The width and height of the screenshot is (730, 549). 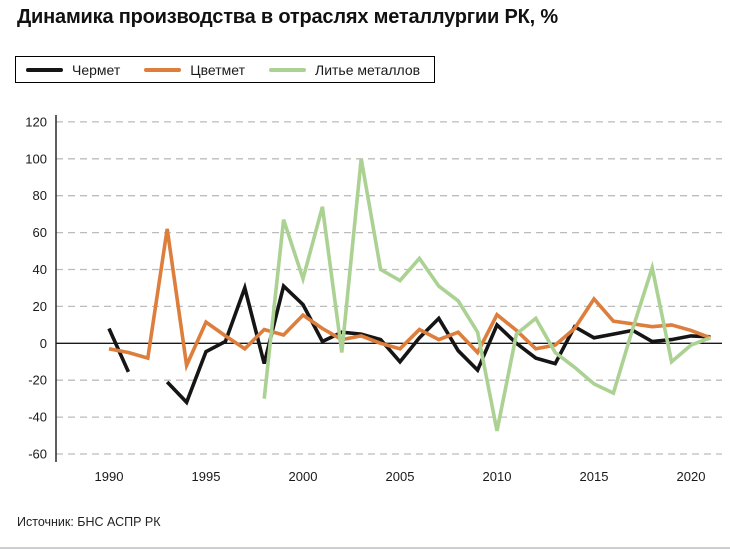 What do you see at coordinates (43, 343) in the screenshot?
I see `y-tick-label-0: 0` at bounding box center [43, 343].